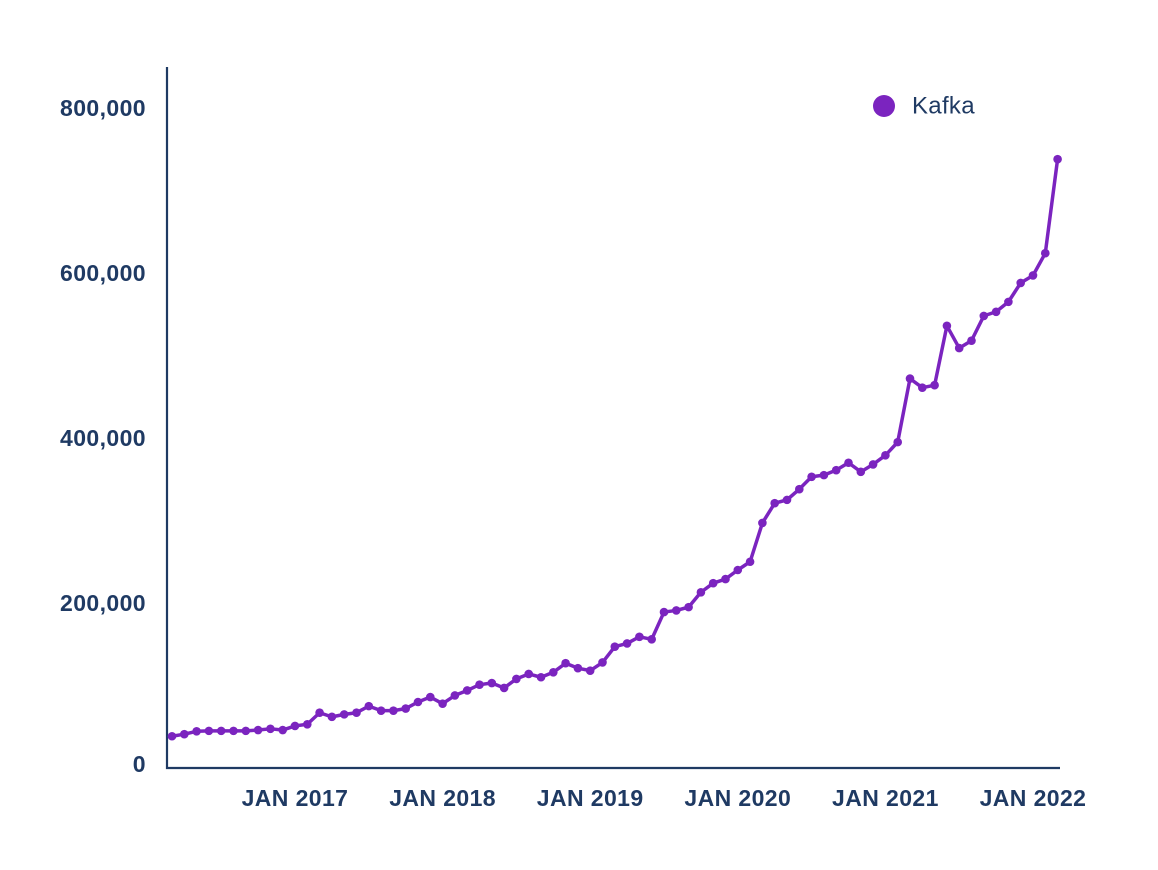 This screenshot has height=870, width=1158. I want to click on legend-kafka-label: Kafka, so click(943, 106).